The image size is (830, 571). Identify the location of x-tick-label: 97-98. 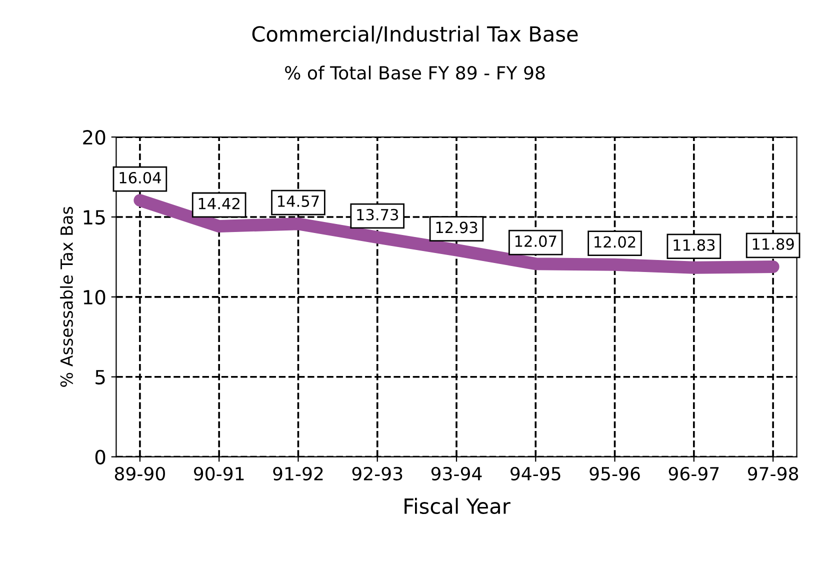
(773, 473).